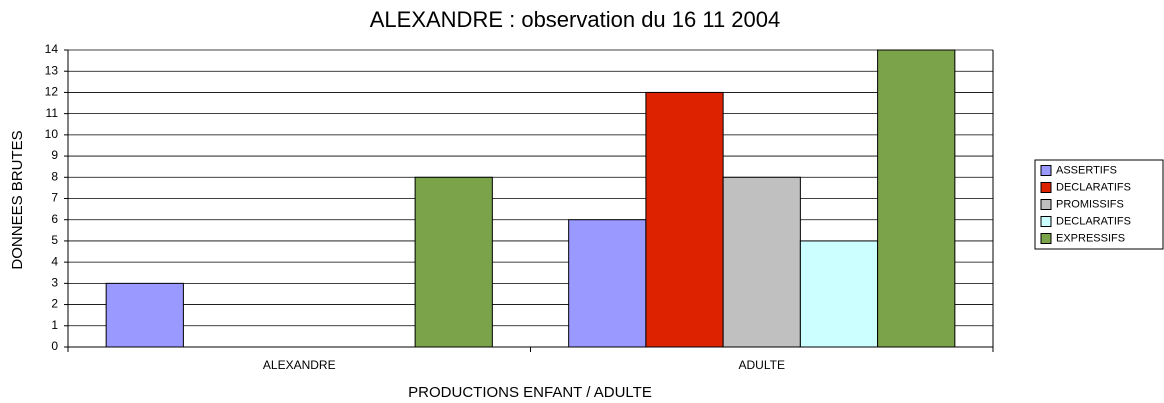 The width and height of the screenshot is (1164, 403). I want to click on y-tick-label: 3, so click(54, 283).